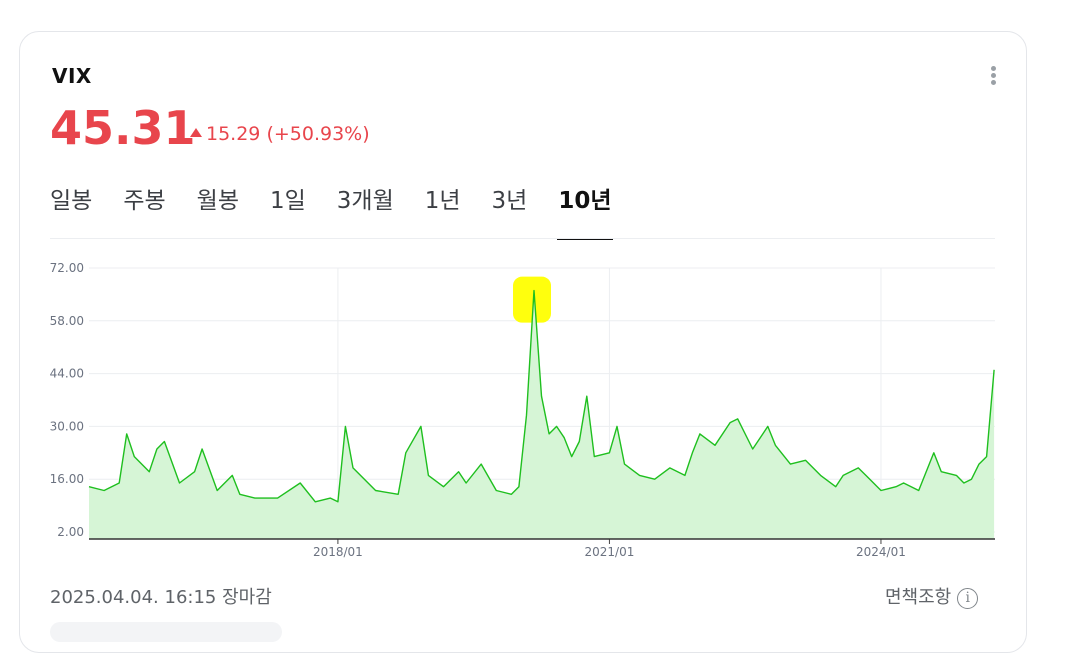 The image size is (1089, 653). Describe the element at coordinates (70, 532) in the screenshot. I see `y-tick-label: 2.00` at that location.